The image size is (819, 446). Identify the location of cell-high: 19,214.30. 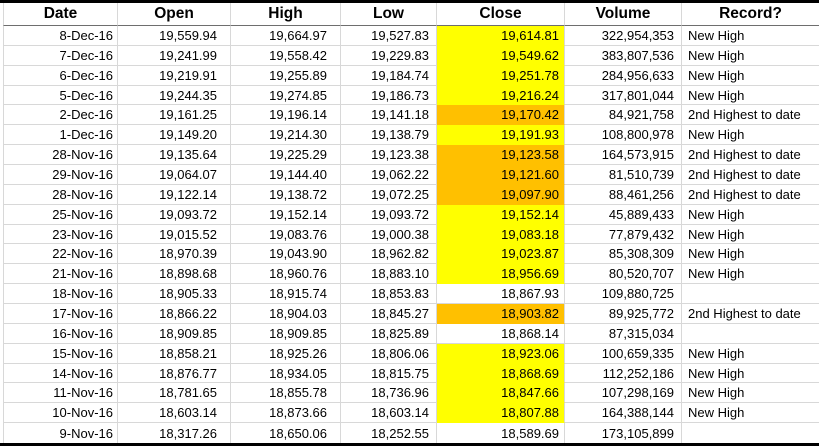
(286, 135).